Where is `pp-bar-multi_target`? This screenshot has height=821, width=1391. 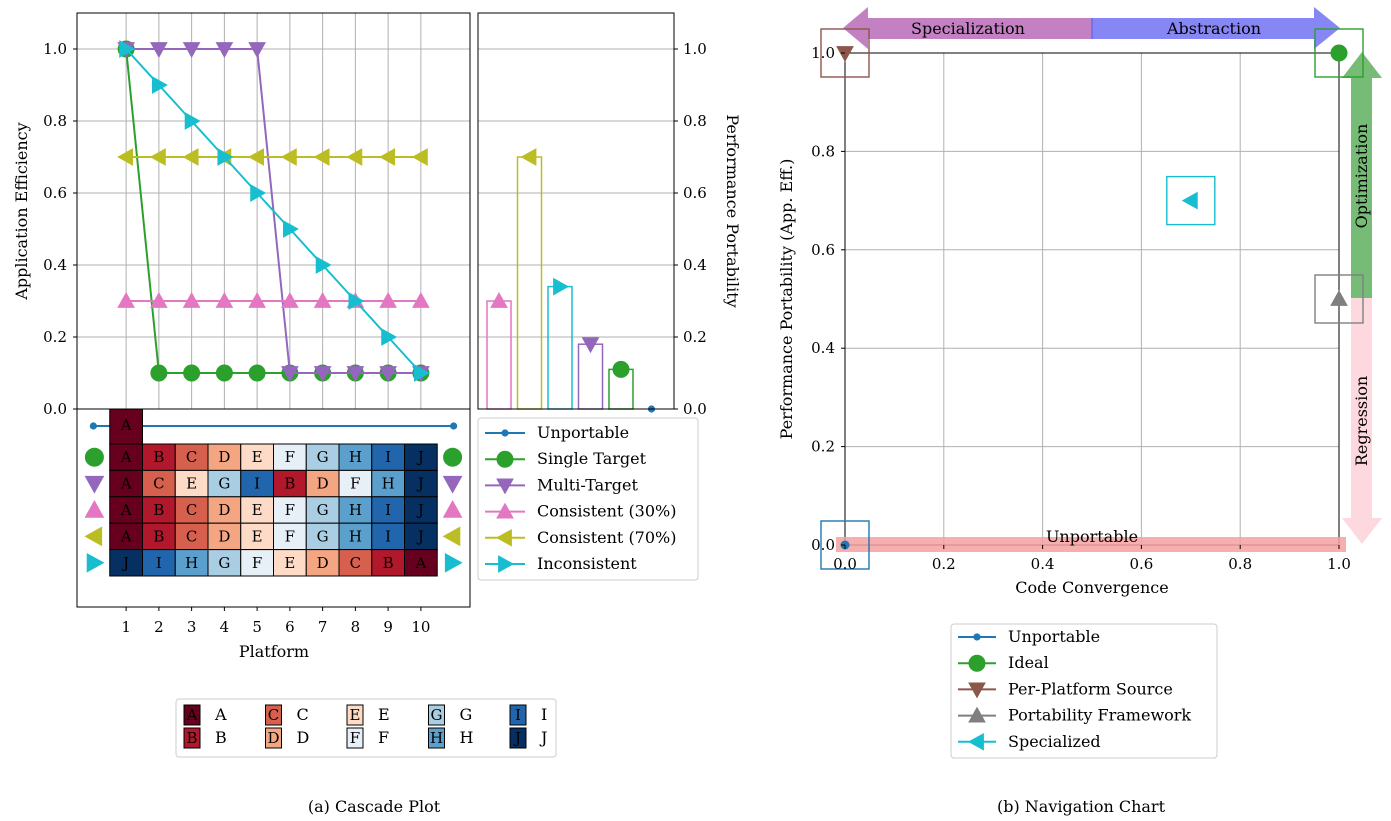
pp-bar-multi_target is located at coordinates (590, 376).